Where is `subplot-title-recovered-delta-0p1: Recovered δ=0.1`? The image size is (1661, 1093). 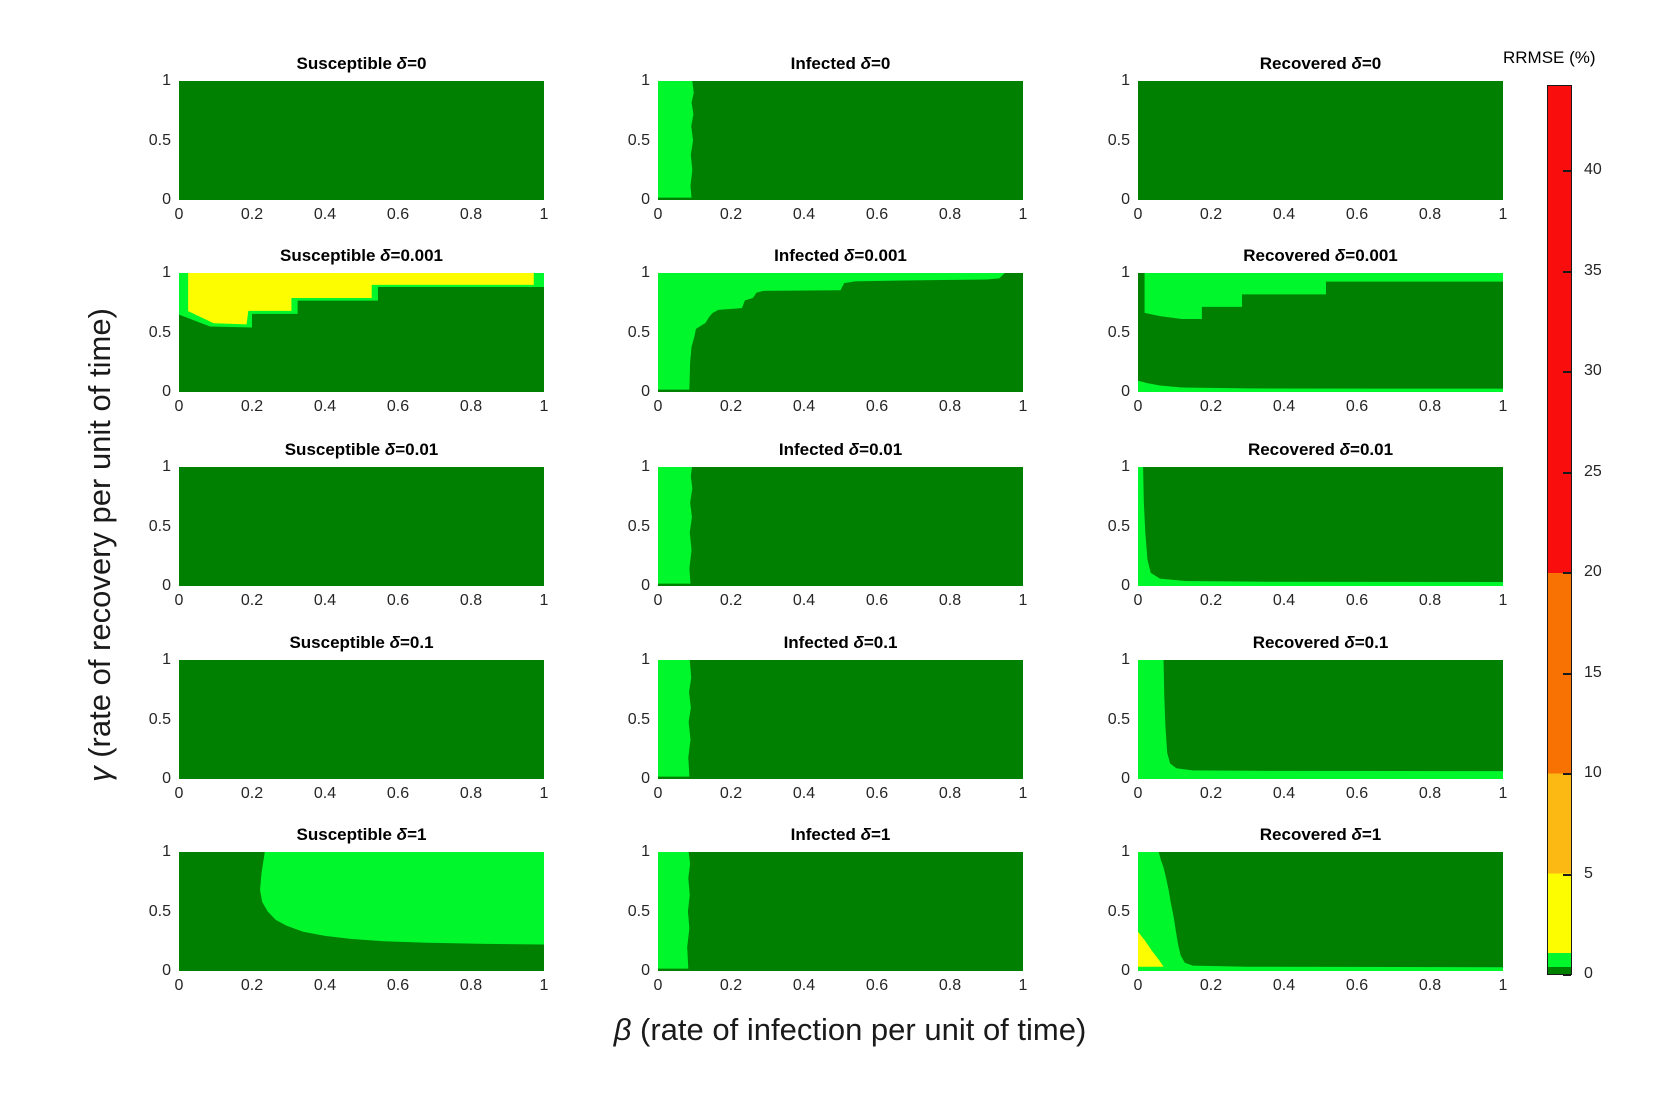
subplot-title-recovered-delta-0p1: Recovered δ=0.1 is located at coordinates (1320, 643).